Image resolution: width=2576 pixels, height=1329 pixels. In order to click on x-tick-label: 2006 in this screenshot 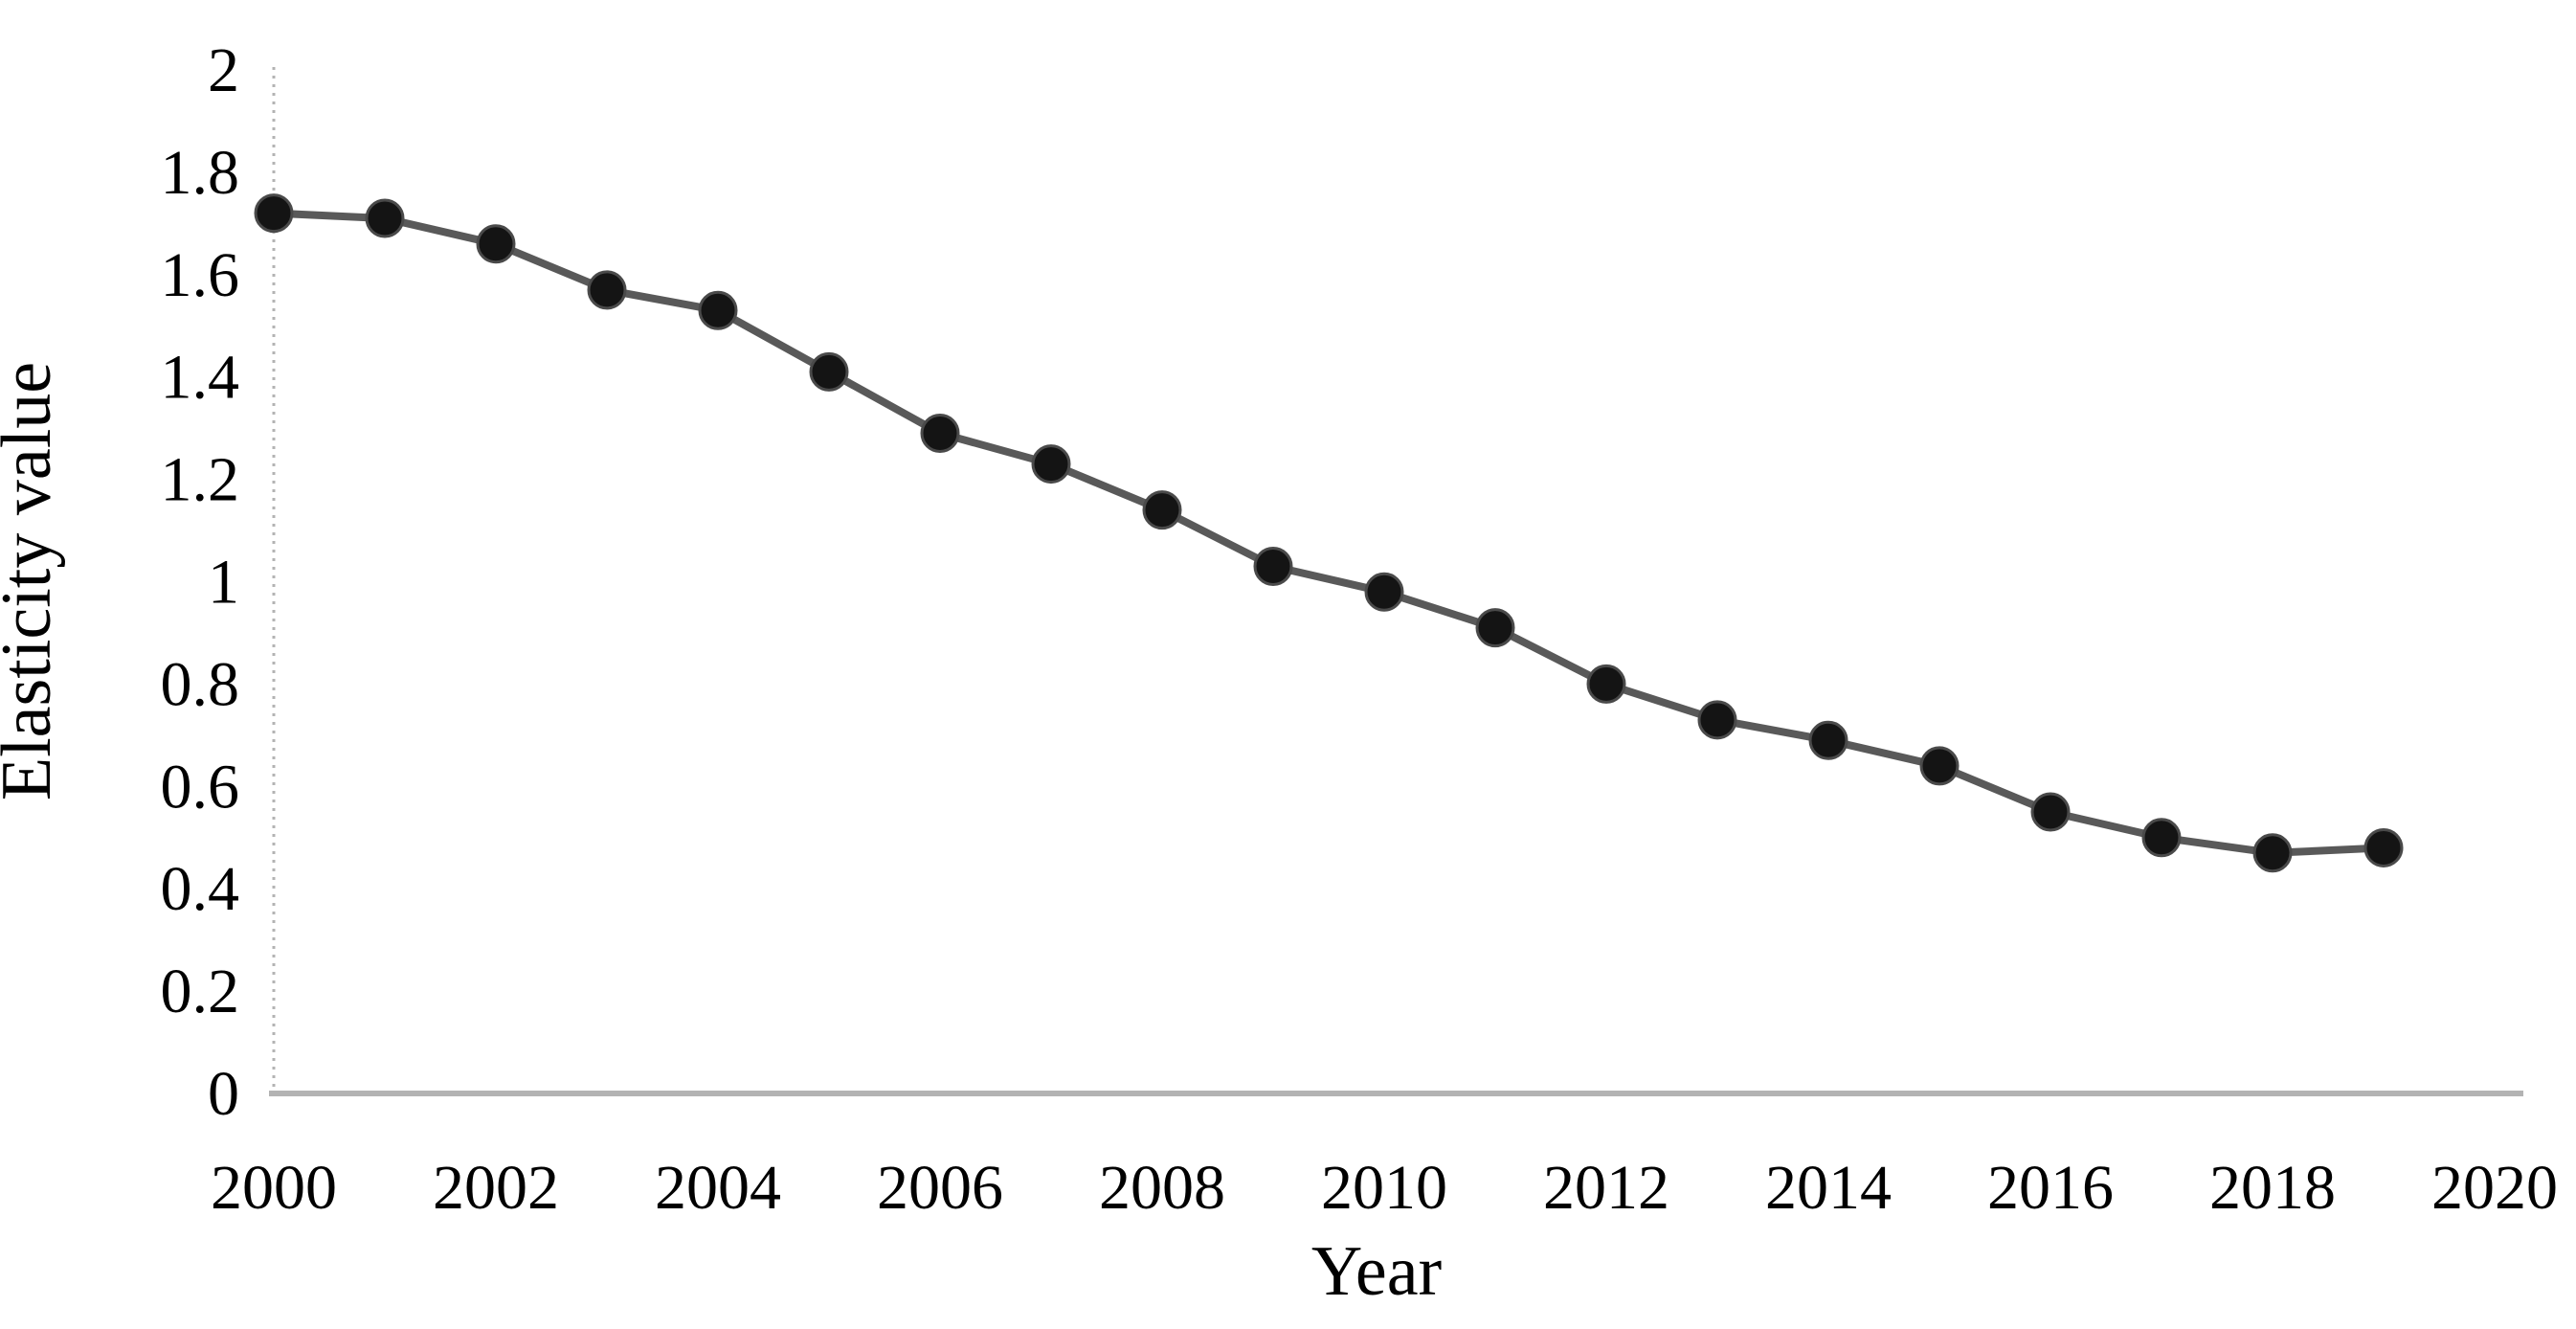, I will do `click(940, 1188)`.